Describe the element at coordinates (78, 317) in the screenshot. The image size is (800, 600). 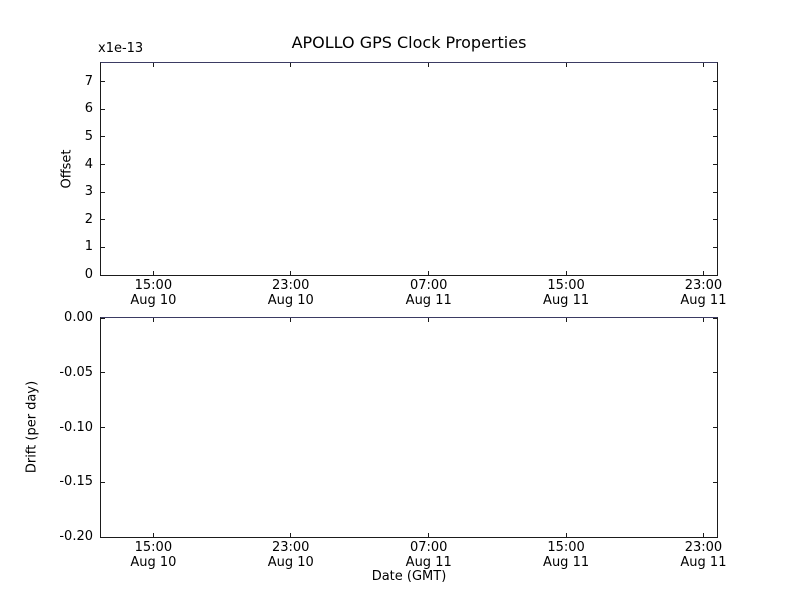
I see `y-tick-label: 0.00` at that location.